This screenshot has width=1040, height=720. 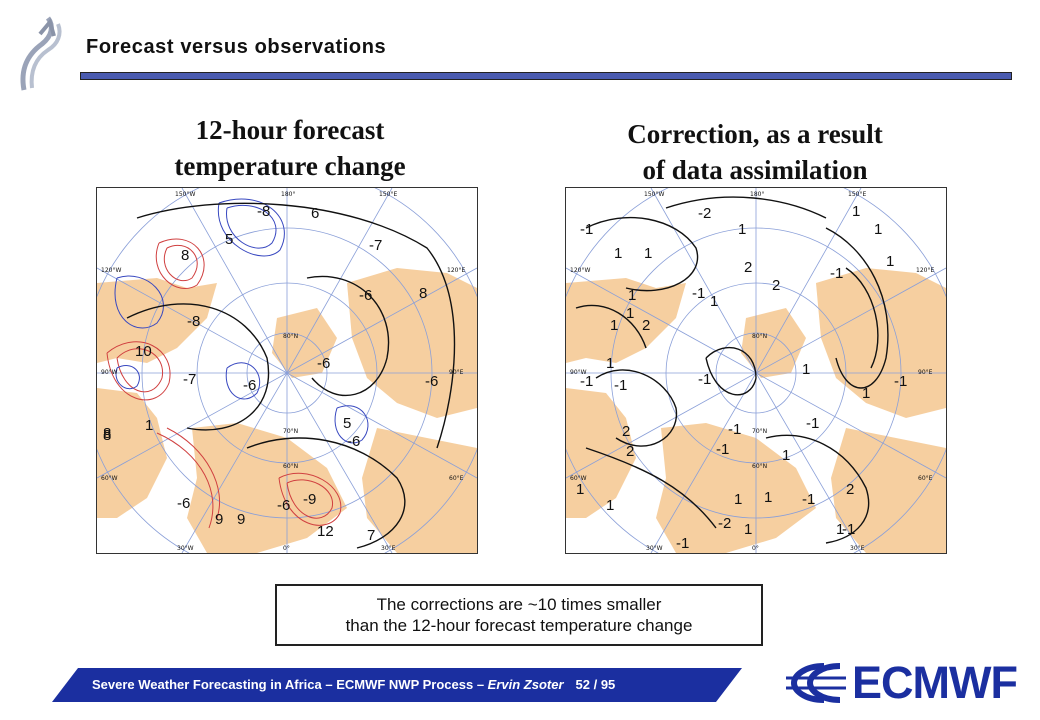 What do you see at coordinates (371, 535) in the screenshot?
I see `contour-label: 7` at bounding box center [371, 535].